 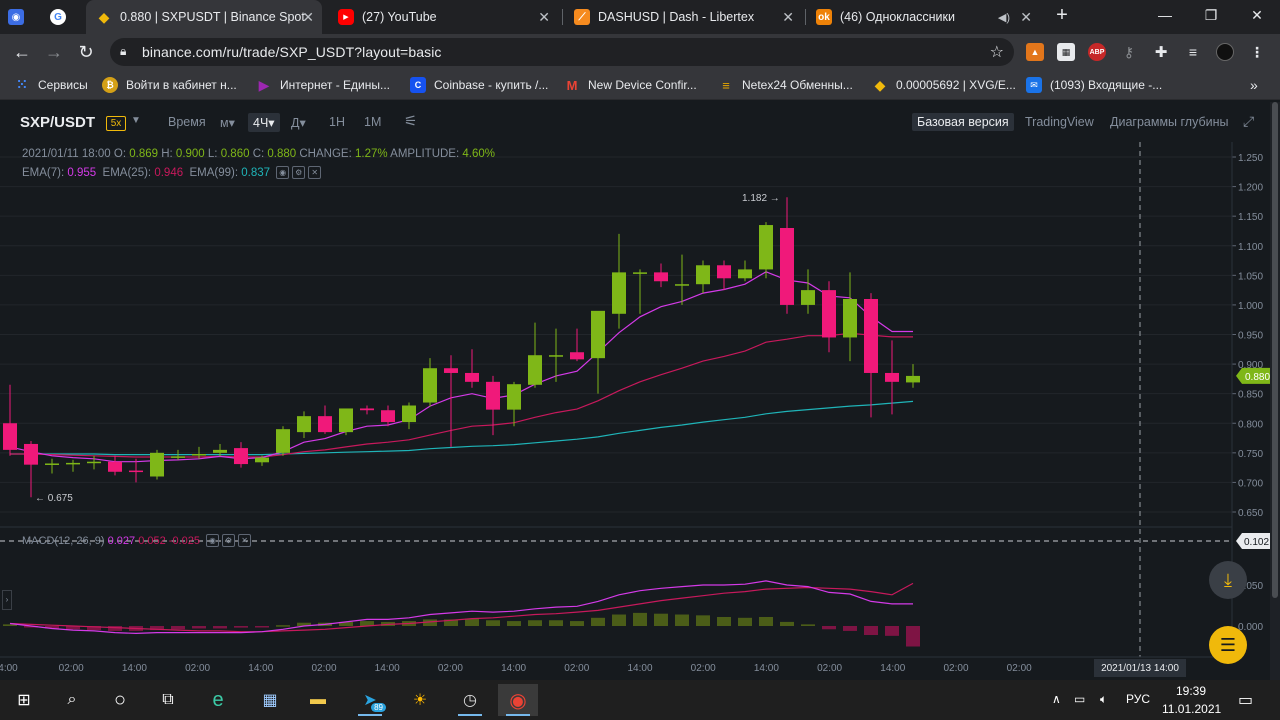 What do you see at coordinates (924, 17) in the screenshot?
I see `tab-odnoklassniki: ok (46) Одноклассники ◀) ✕` at bounding box center [924, 17].